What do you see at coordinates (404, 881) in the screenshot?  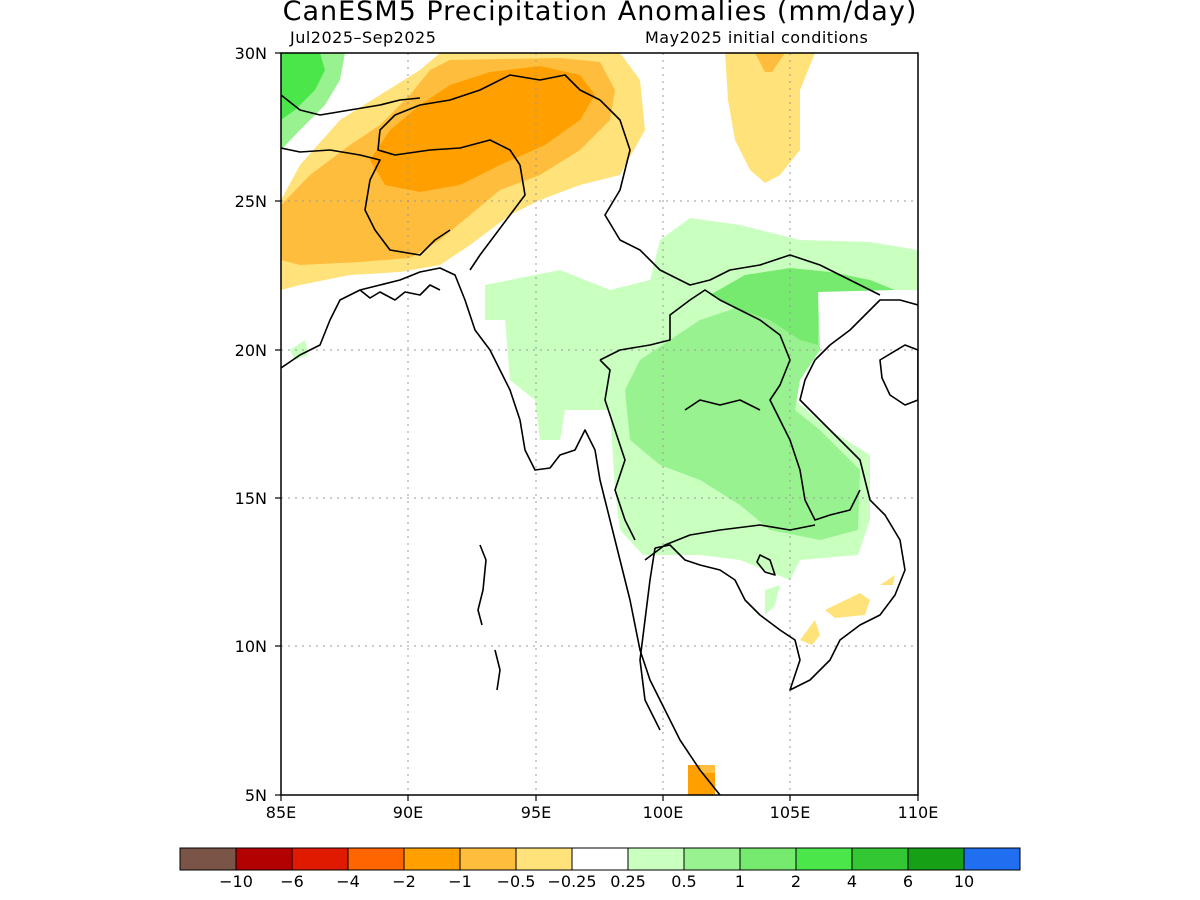 I see `colorbar-tick-label: −2` at bounding box center [404, 881].